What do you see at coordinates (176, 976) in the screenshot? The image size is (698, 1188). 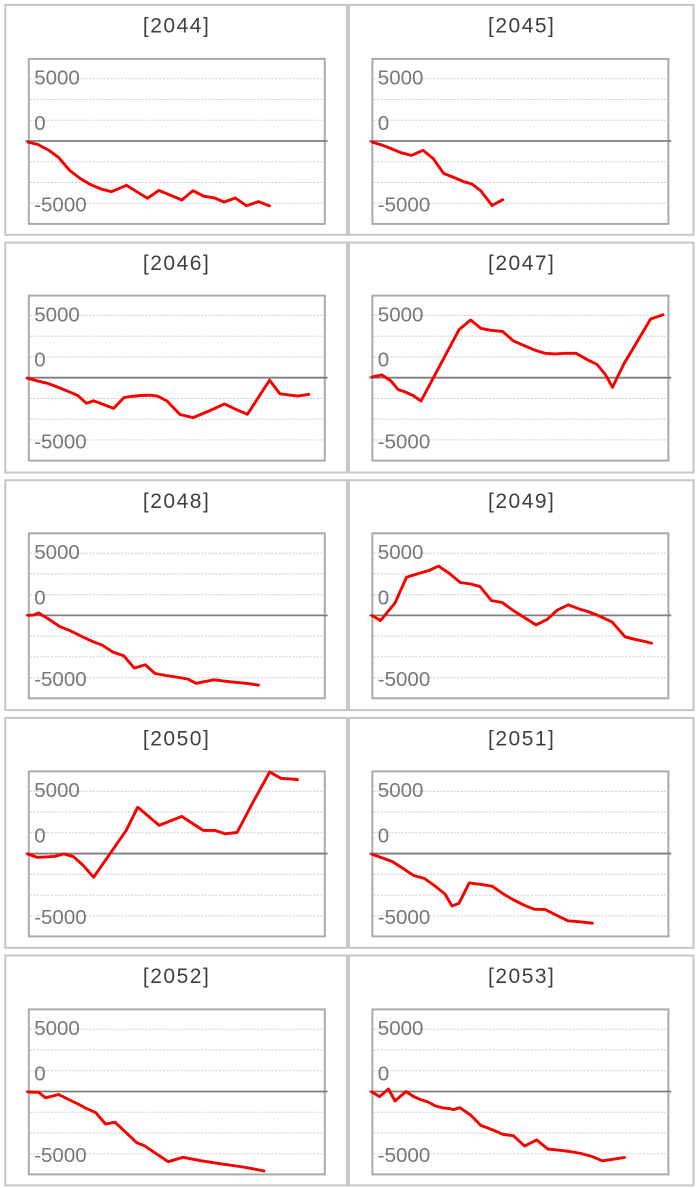 I see `svg-text: [2052]` at bounding box center [176, 976].